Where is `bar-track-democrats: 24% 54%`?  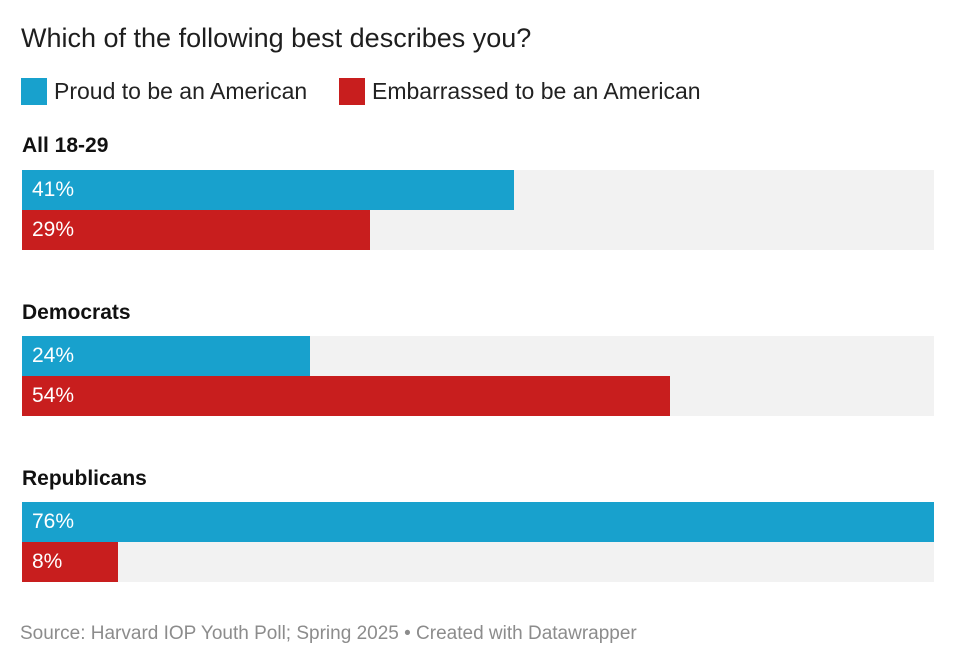
bar-track-democrats: 24% 54% is located at coordinates (478, 376).